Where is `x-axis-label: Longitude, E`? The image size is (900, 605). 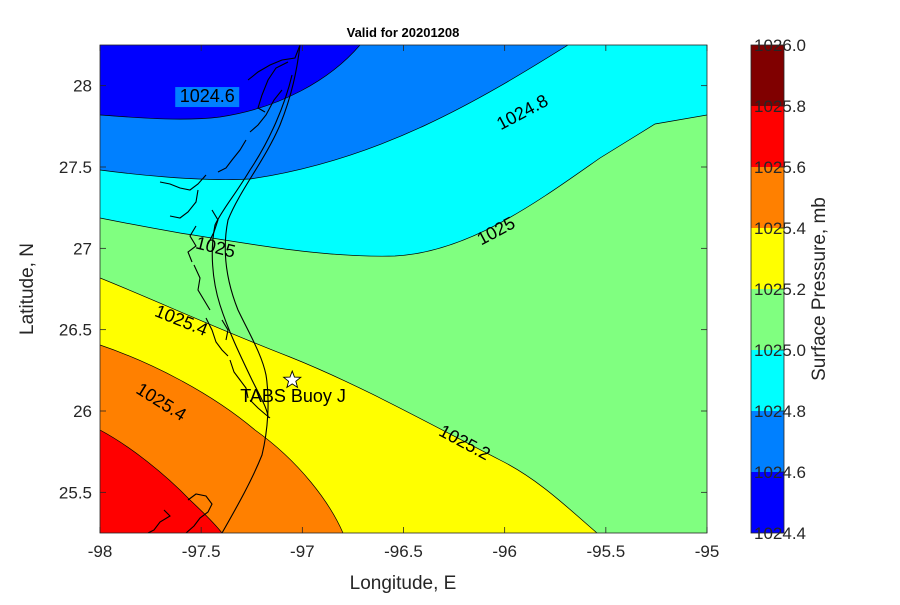 x-axis-label: Longitude, E is located at coordinates (403, 583).